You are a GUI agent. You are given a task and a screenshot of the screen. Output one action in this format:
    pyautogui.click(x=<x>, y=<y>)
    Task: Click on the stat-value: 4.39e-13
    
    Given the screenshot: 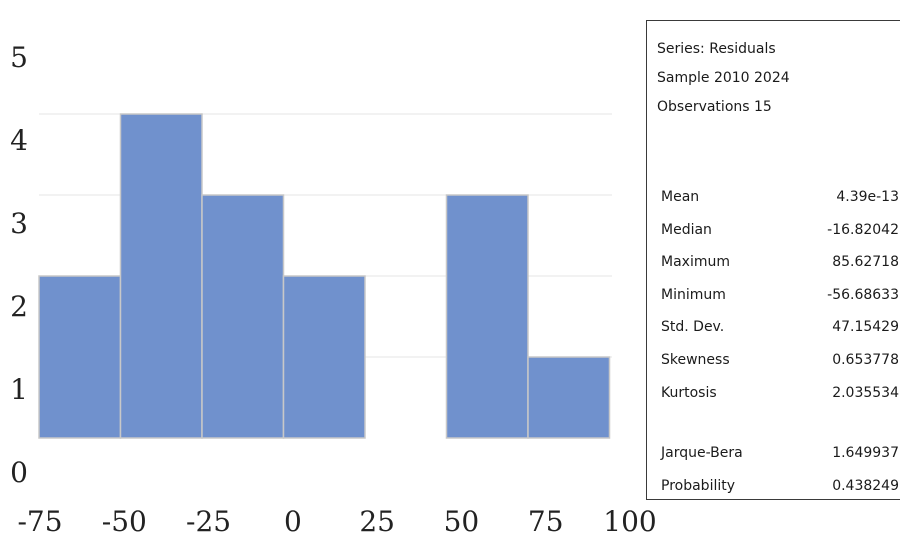 What is the action you would take?
    pyautogui.click(x=867, y=197)
    